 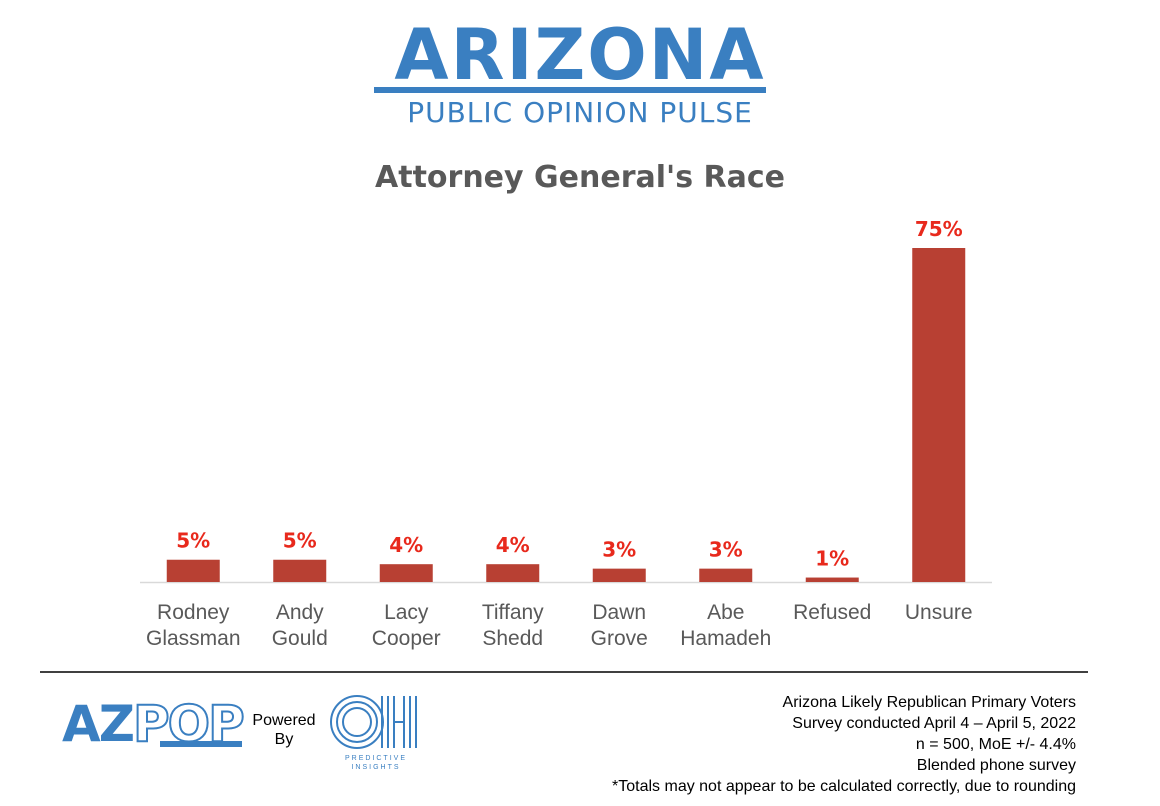 I want to click on footer-rule, so click(x=564, y=672).